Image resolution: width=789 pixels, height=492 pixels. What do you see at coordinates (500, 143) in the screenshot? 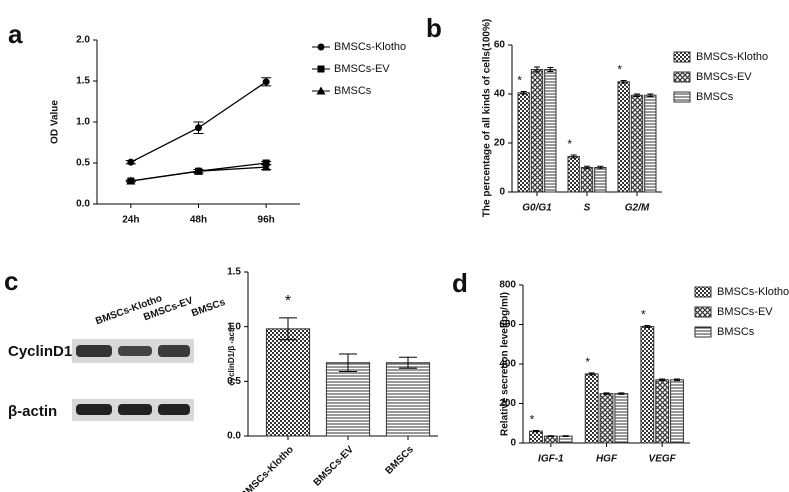
I see `y-tick-label: 20` at bounding box center [500, 143].